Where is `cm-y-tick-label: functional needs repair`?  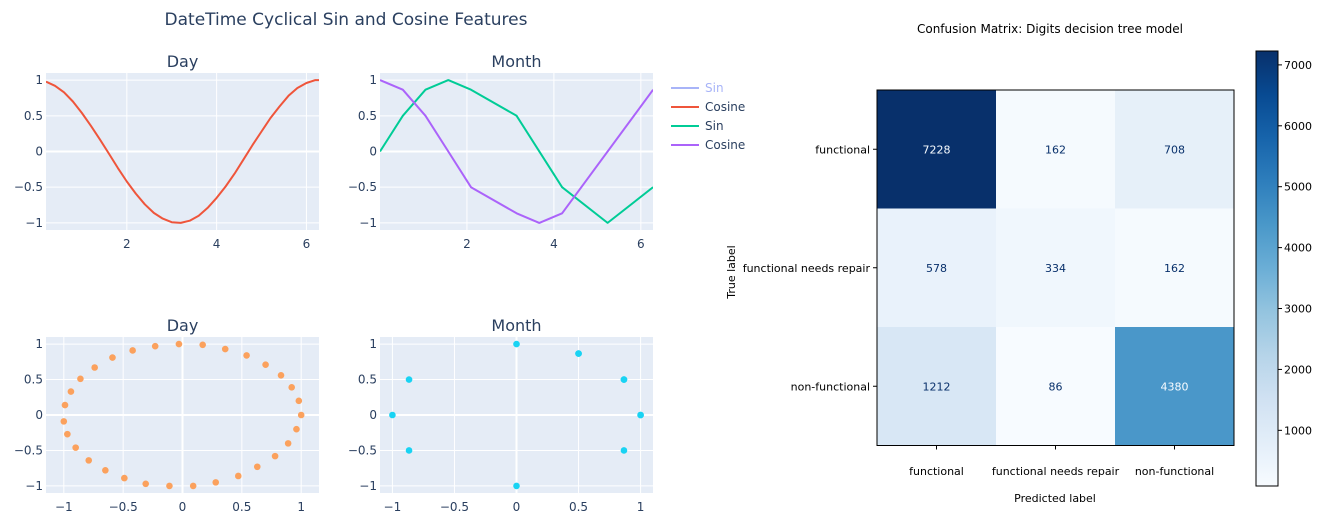
cm-y-tick-label: functional needs repair is located at coordinates (807, 268).